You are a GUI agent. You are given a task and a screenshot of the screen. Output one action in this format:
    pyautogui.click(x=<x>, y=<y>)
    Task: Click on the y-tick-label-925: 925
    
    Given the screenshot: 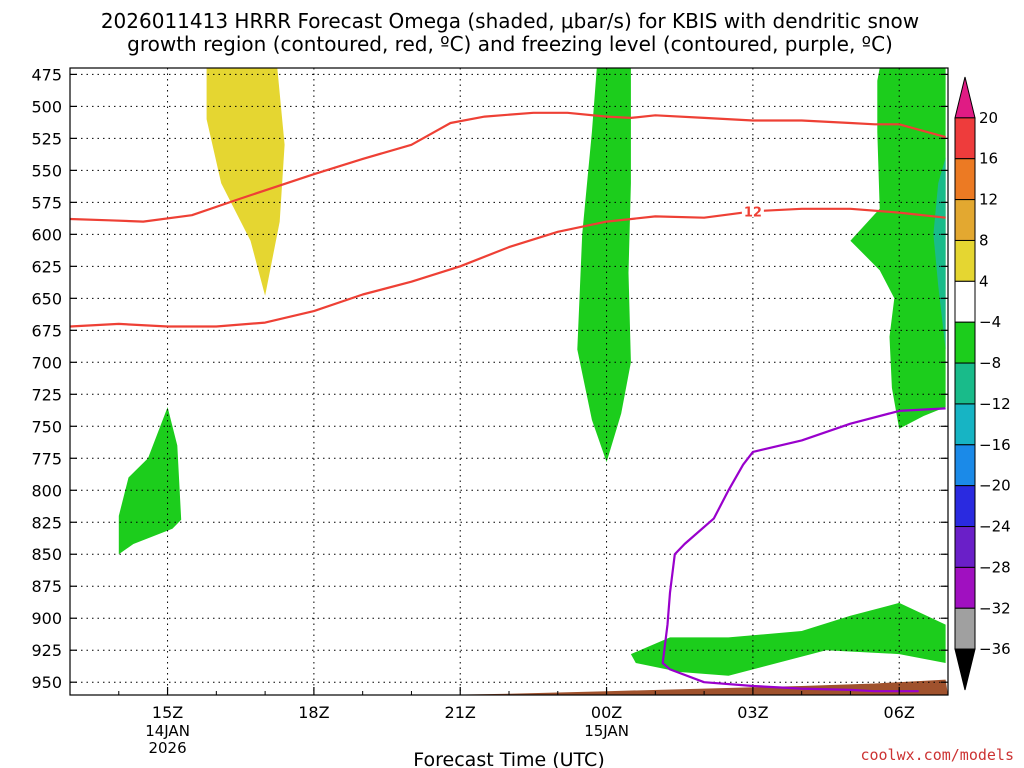 What is the action you would take?
    pyautogui.click(x=46, y=650)
    